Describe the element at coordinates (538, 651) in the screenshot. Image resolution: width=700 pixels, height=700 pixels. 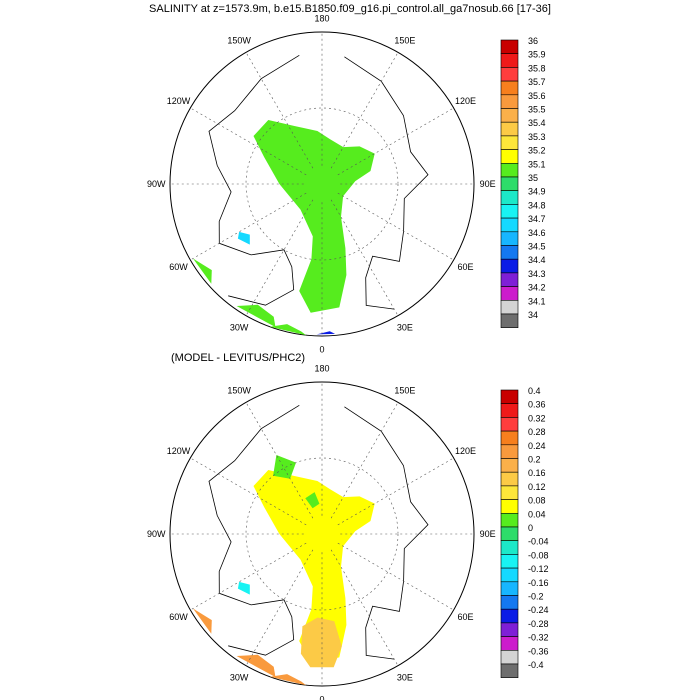
I see `colorbar-tick-label: -0.36` at that location.